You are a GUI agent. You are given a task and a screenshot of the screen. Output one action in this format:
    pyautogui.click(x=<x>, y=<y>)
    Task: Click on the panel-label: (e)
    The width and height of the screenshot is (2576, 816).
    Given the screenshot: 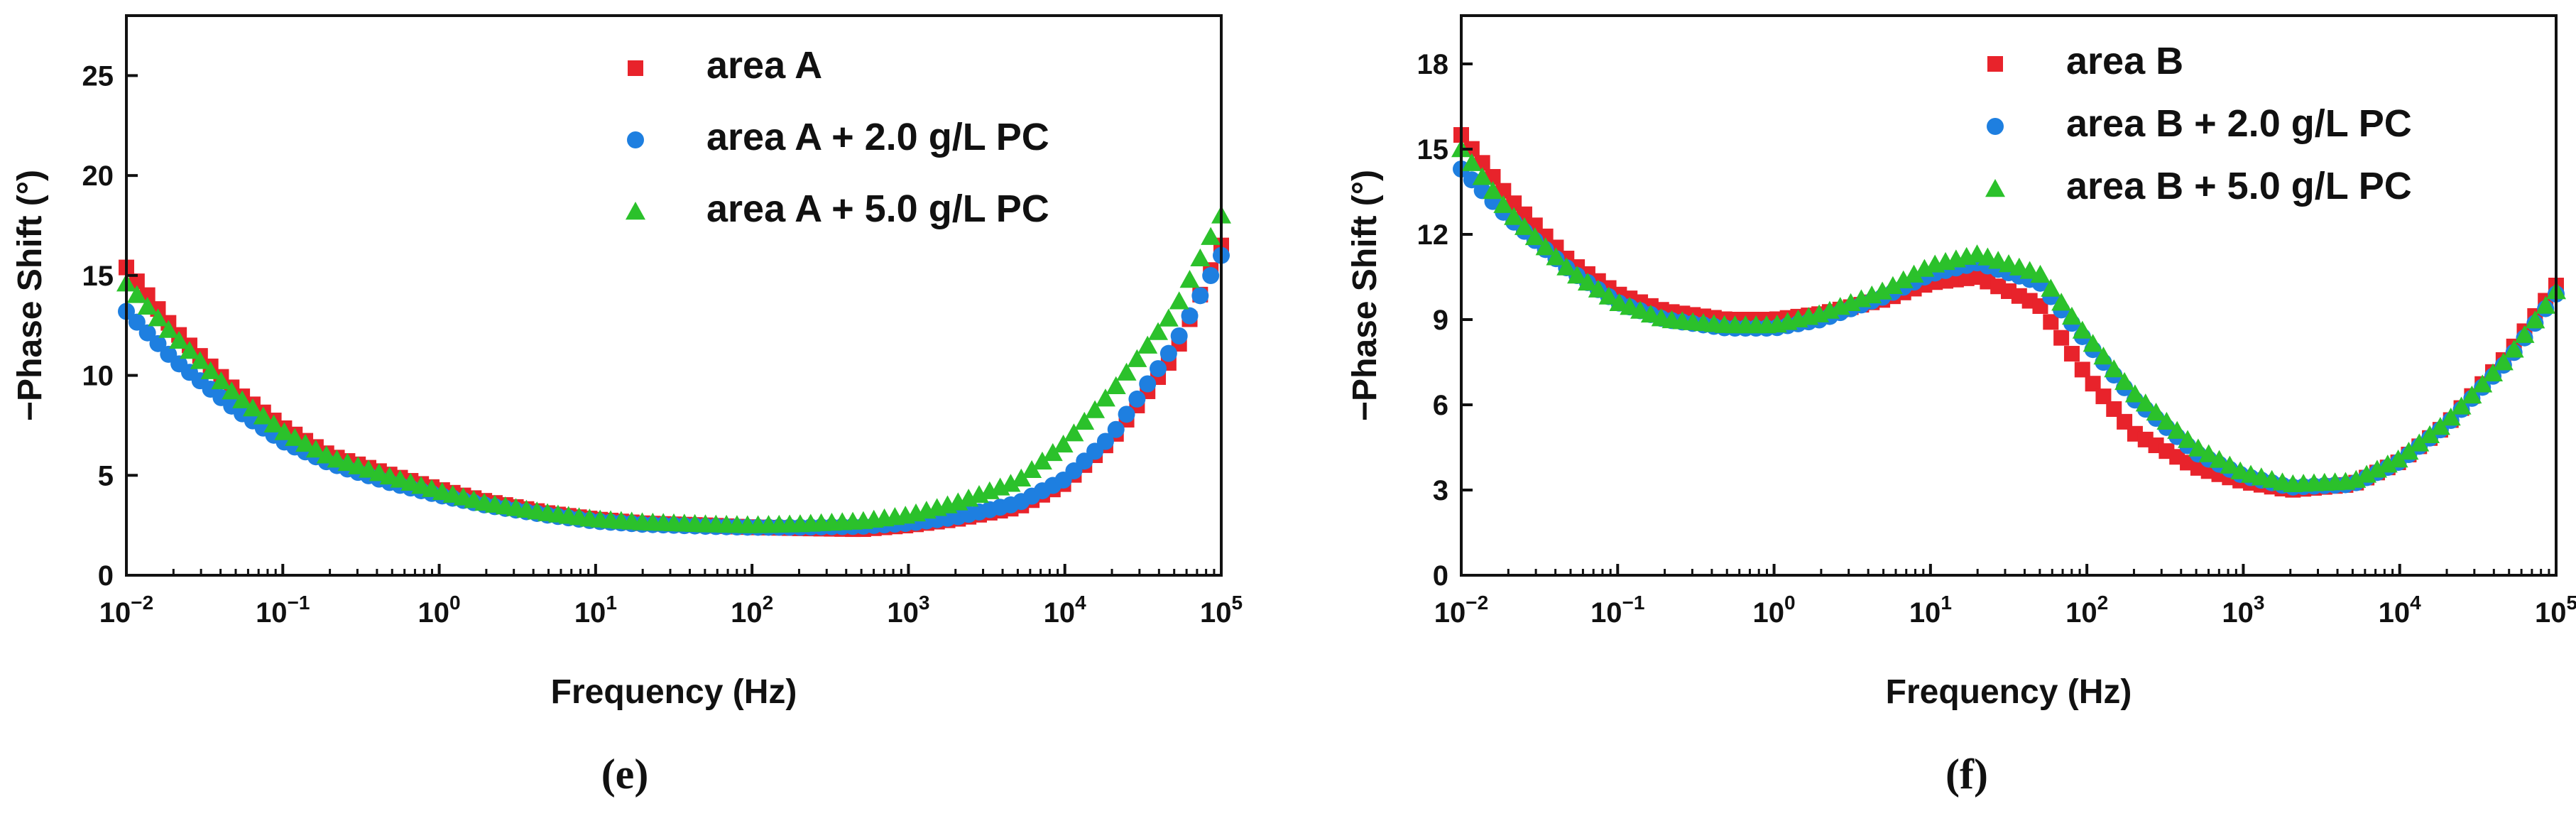 What is the action you would take?
    pyautogui.click(x=625, y=774)
    